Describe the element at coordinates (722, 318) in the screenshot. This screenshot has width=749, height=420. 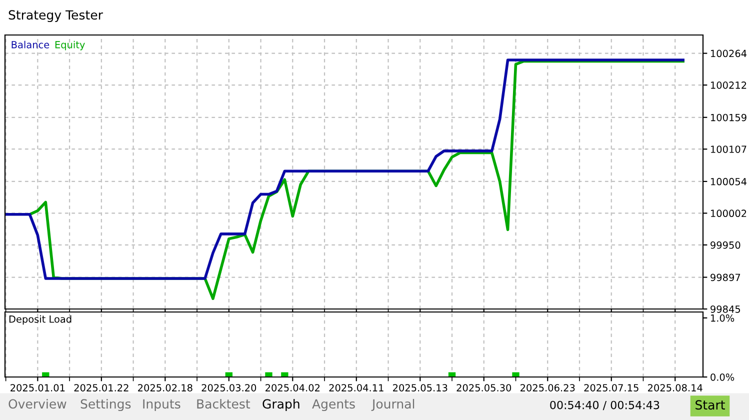
I see `y-tick-label: 1.0%` at that location.